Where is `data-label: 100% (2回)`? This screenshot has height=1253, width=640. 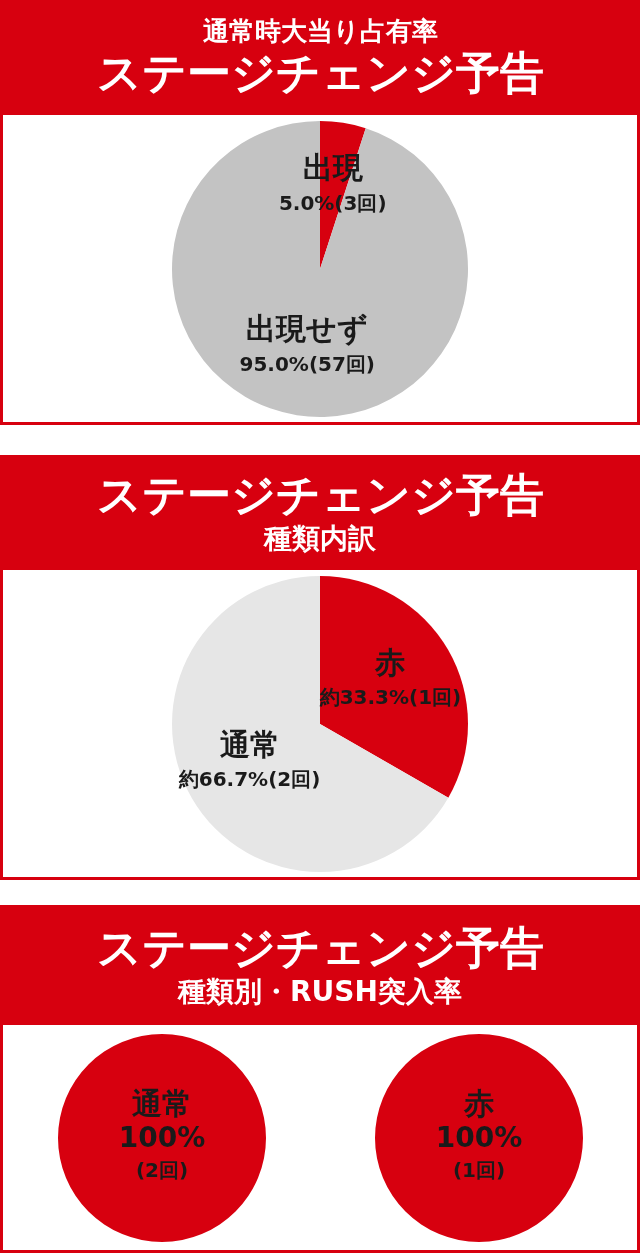 data-label: 100% (2回) is located at coordinates (161, 1151).